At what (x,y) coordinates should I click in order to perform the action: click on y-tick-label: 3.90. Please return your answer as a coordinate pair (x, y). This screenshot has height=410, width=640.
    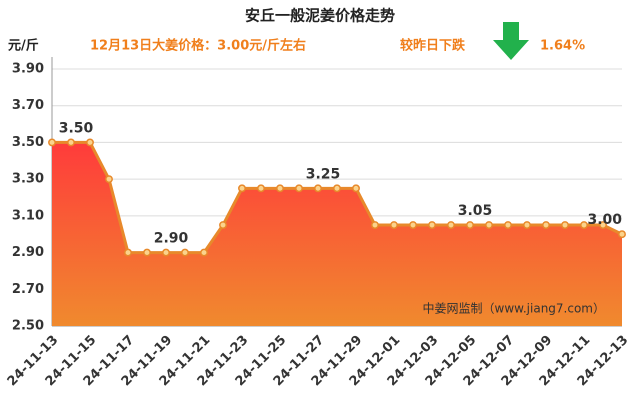
    Looking at the image, I should click on (28, 69).